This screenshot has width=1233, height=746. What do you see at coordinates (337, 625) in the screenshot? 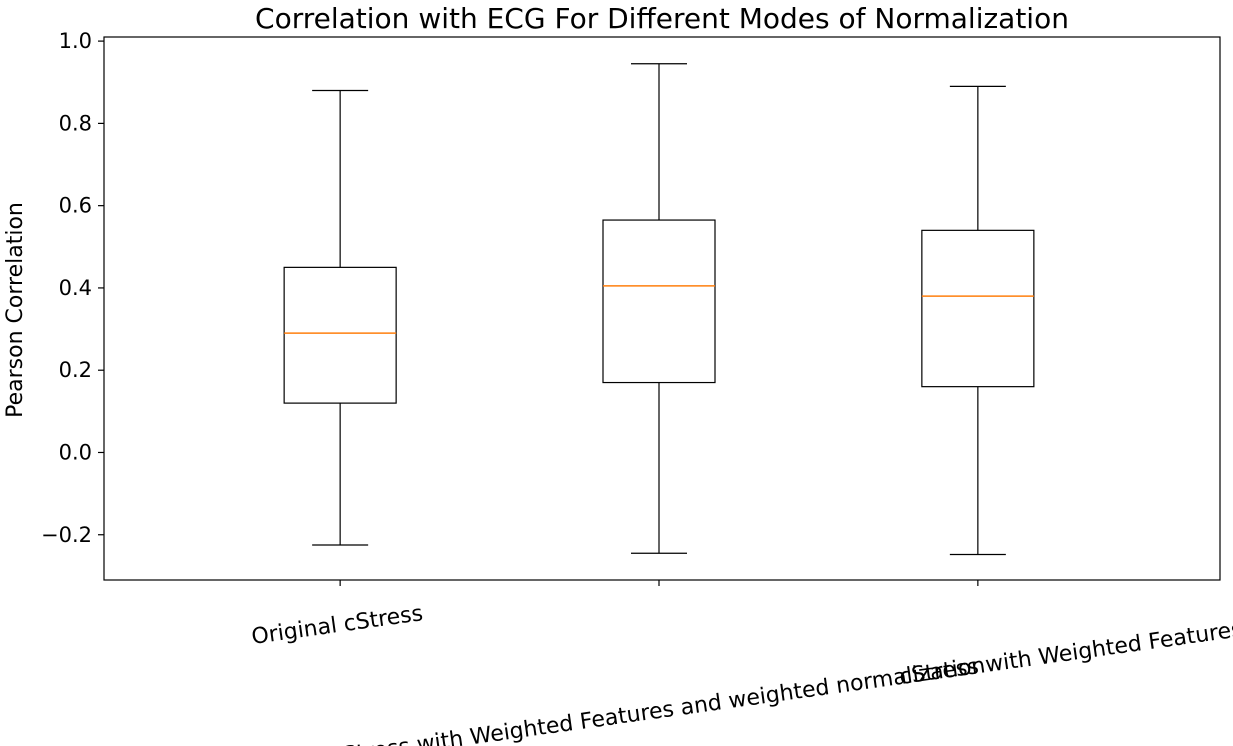
I see `x-tick-label: Original cStress` at bounding box center [337, 625].